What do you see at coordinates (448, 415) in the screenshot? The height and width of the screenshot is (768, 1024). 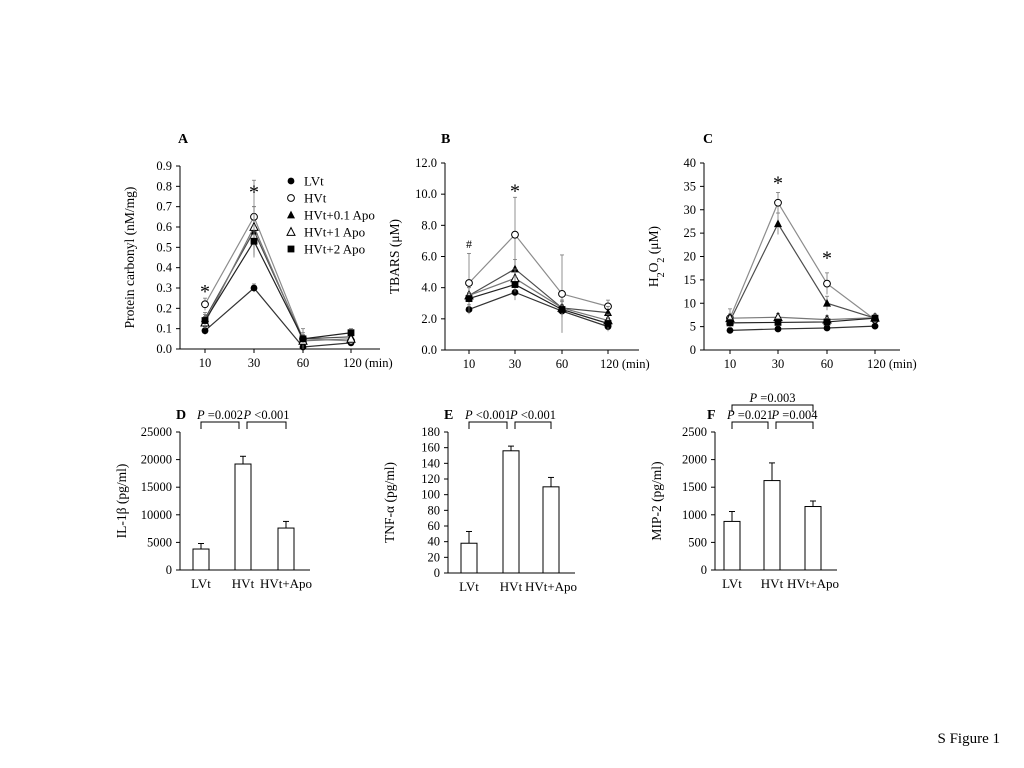 I see `panel-label: E` at bounding box center [448, 415].